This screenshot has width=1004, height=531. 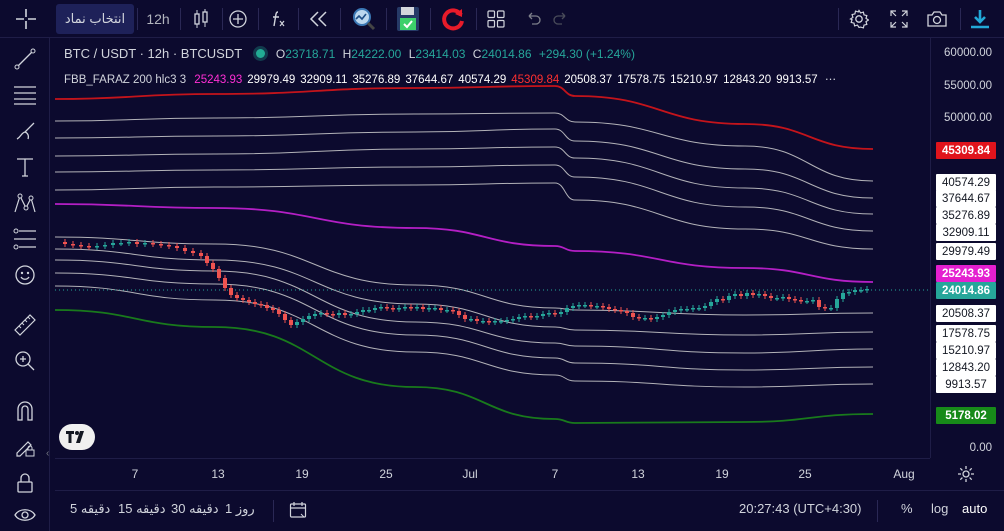 I want to click on range-15m-button: 15 دقیقه, so click(x=142, y=508).